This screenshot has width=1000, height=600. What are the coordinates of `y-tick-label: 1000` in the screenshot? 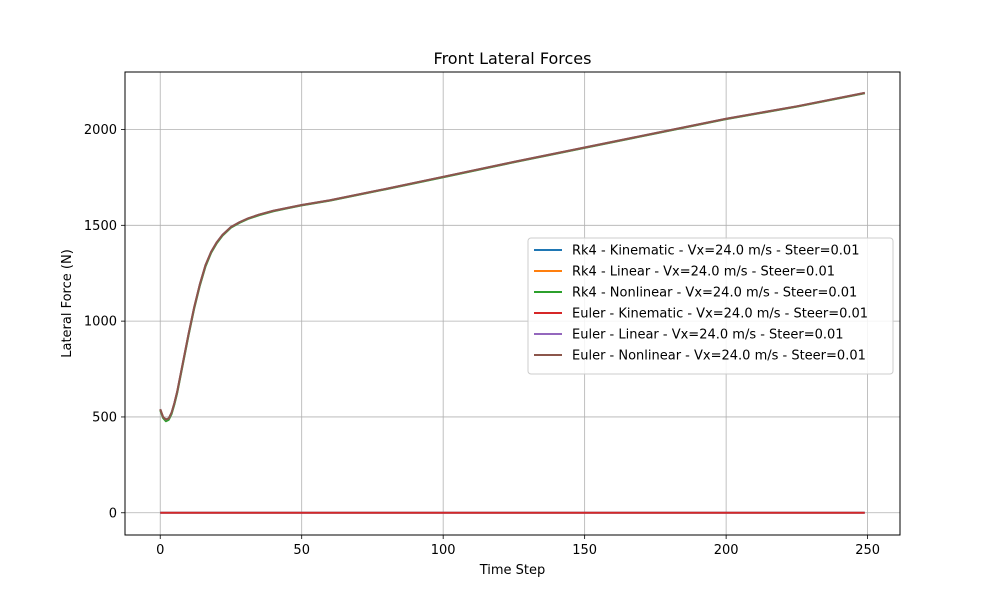 It's located at (100, 322).